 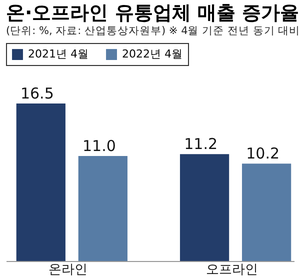 What do you see at coordinates (37, 93) in the screenshot?
I see `data-label: 16.5` at bounding box center [37, 93].